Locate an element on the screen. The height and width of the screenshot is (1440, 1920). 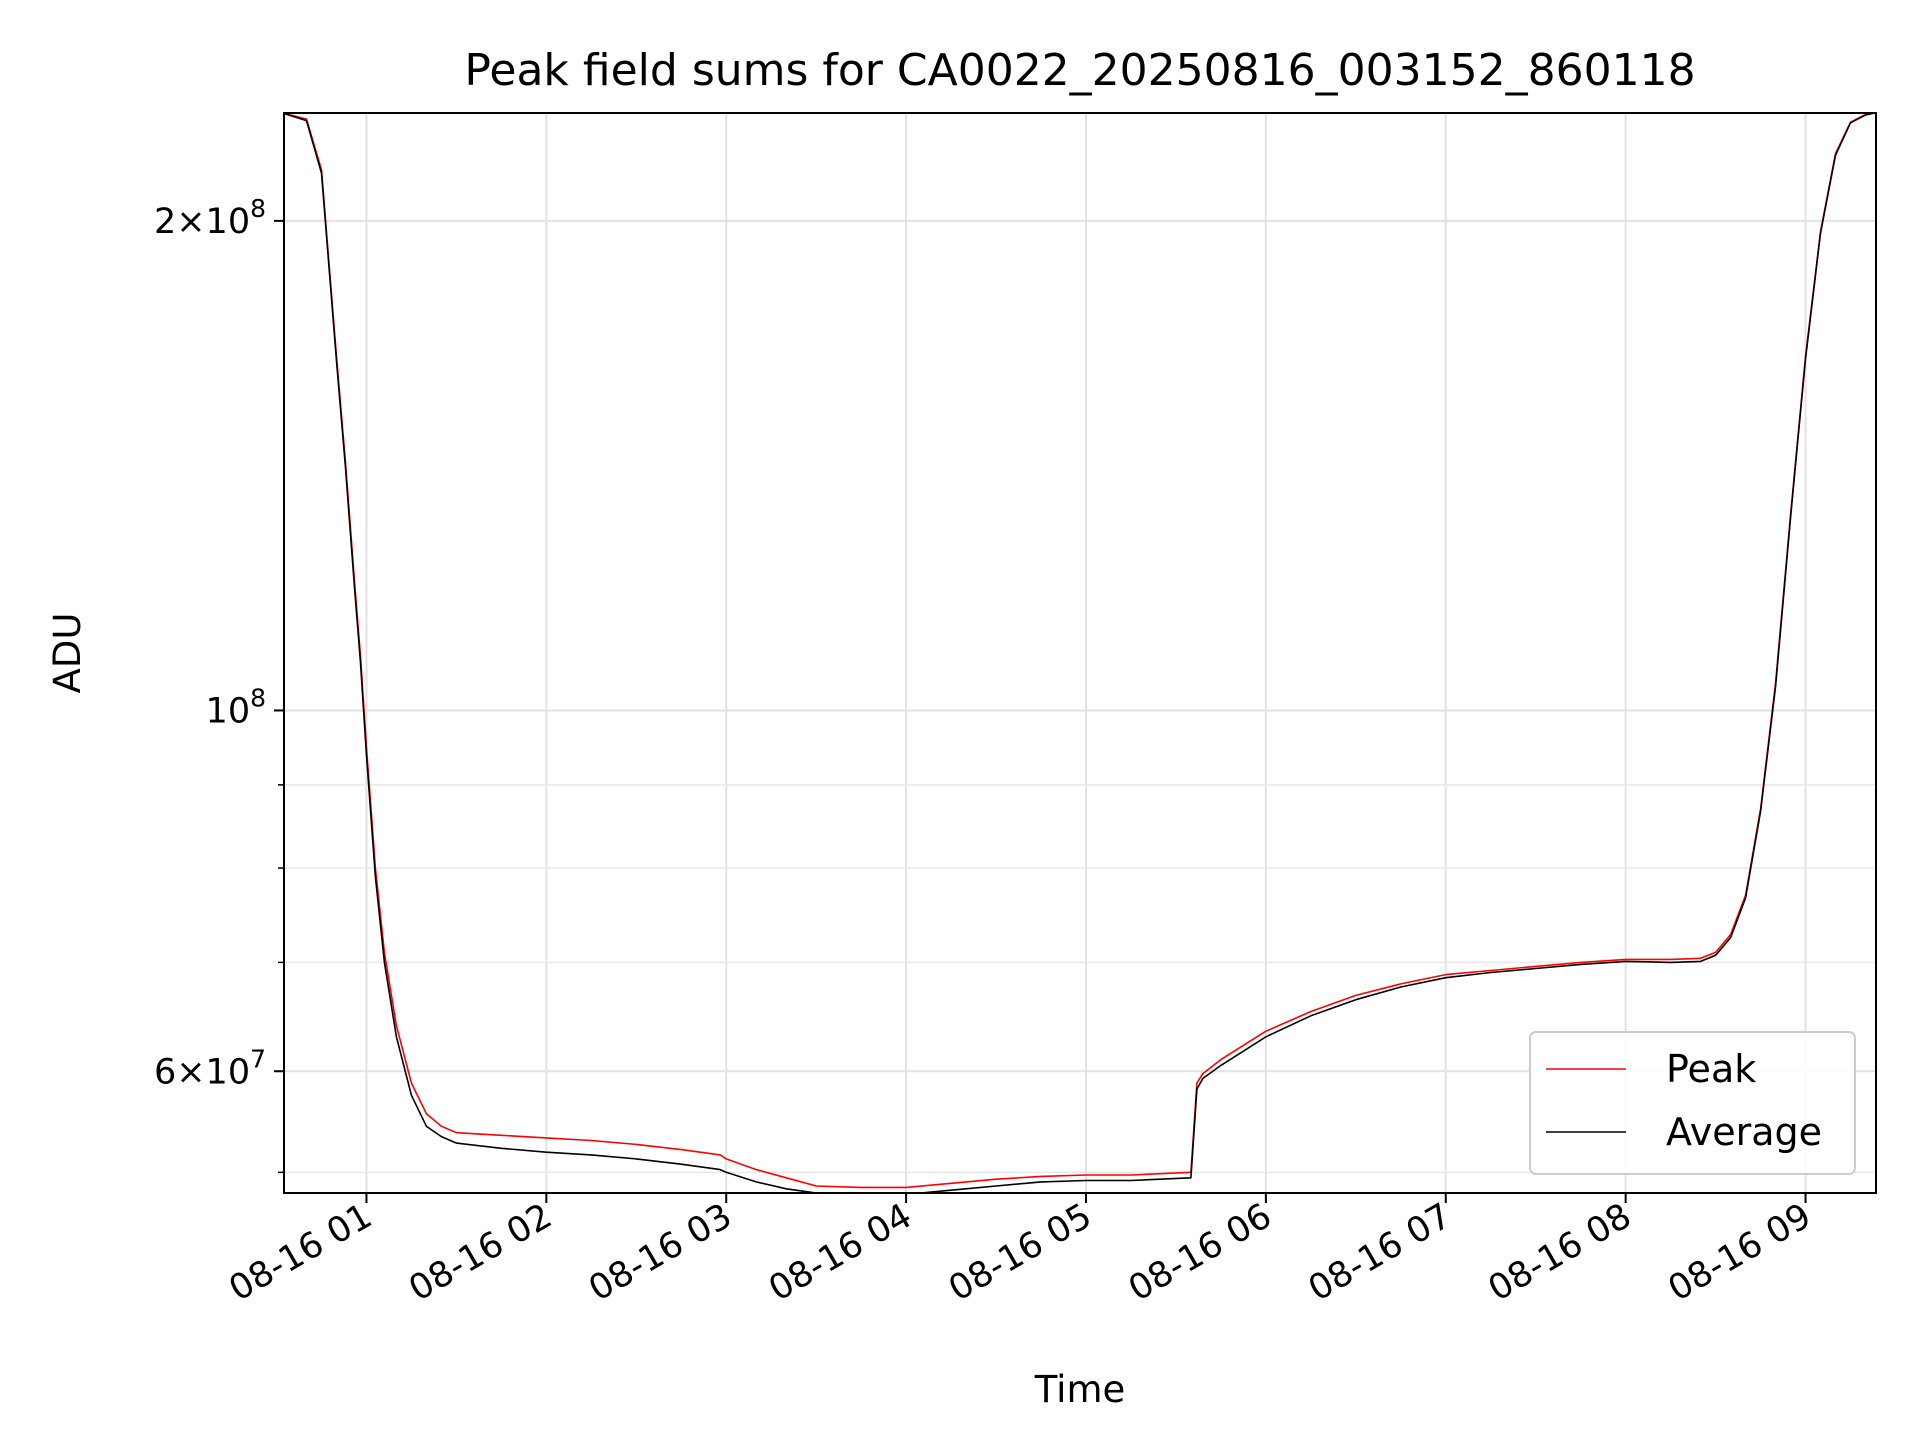
y-axis-ticks: 6×107 108 2×108 is located at coordinates (219, 684).